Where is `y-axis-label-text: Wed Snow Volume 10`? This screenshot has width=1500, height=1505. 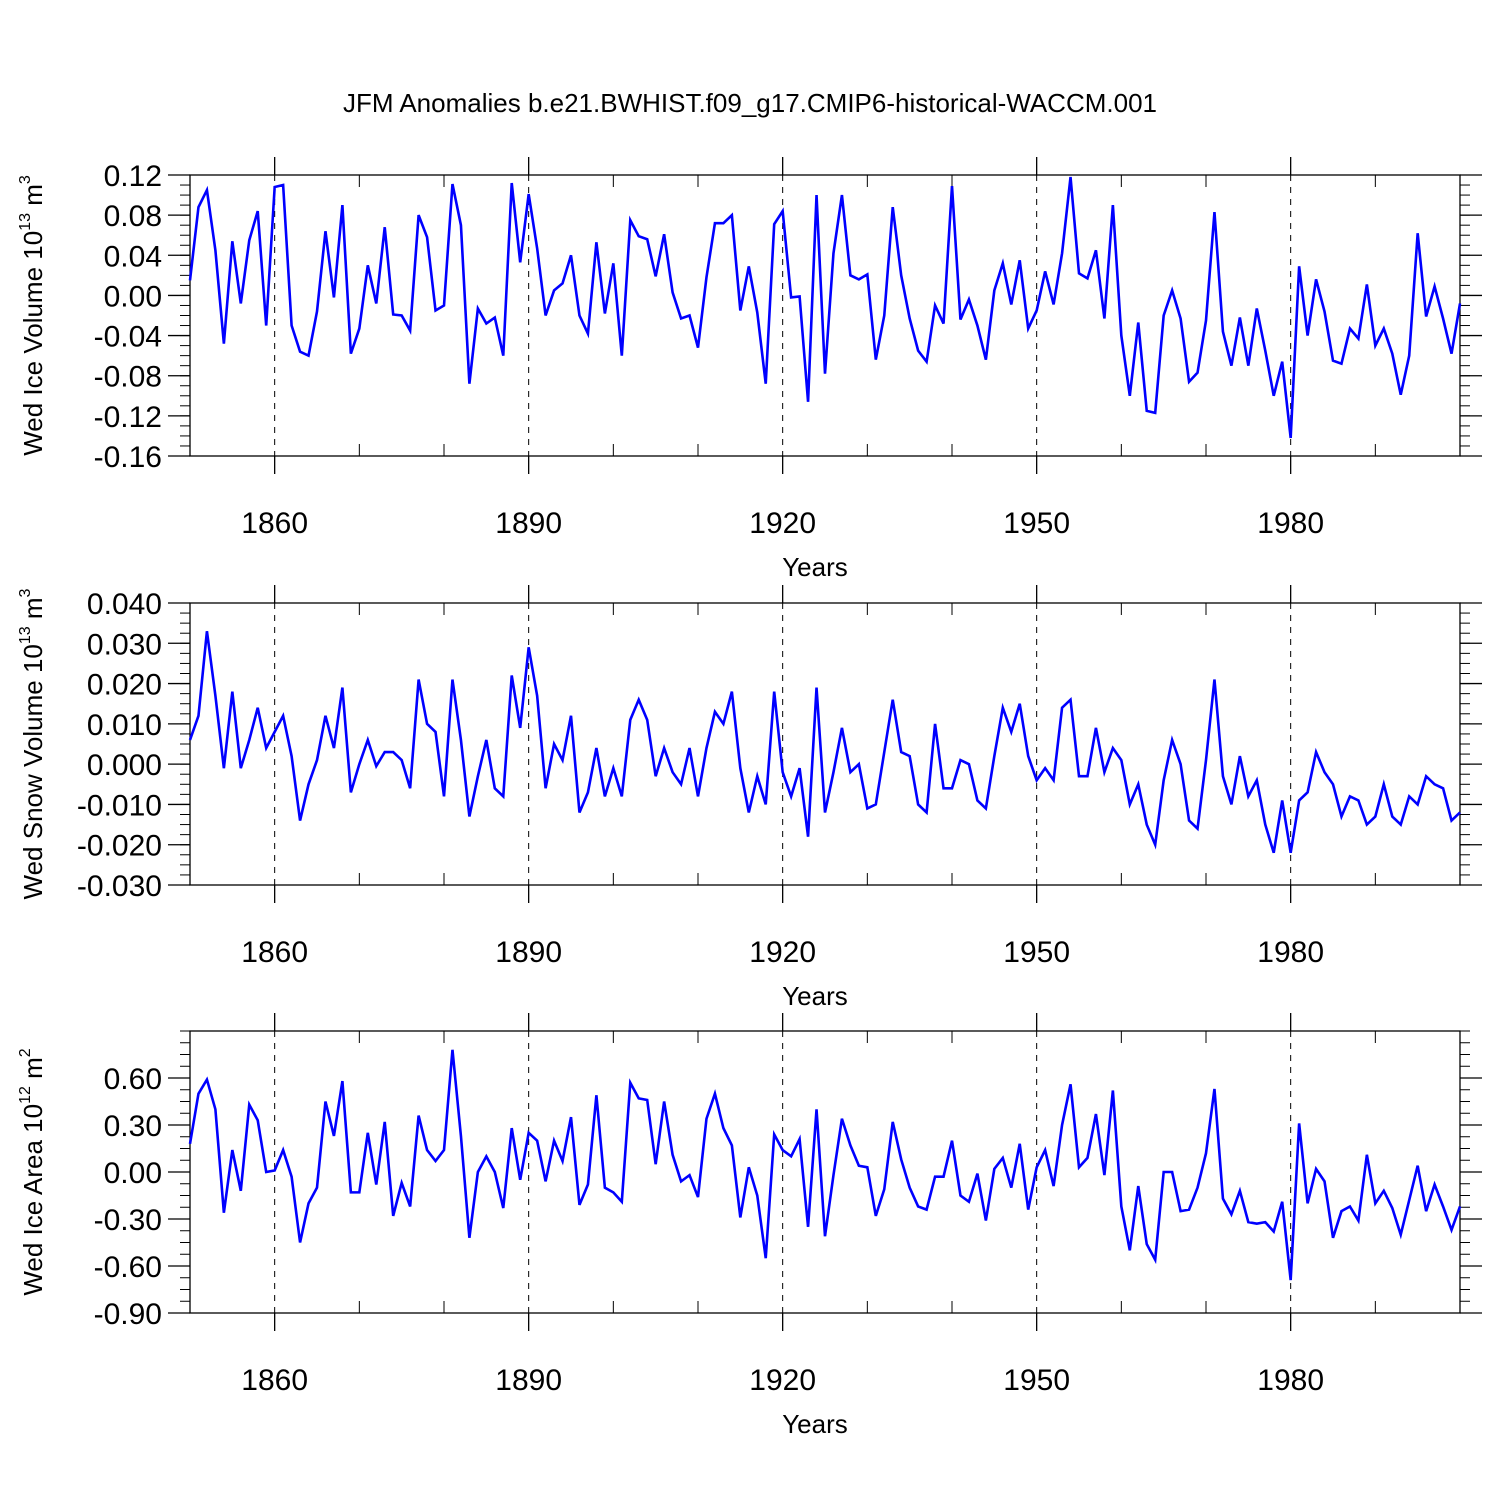
y-axis-label-text: Wed Snow Volume 10 is located at coordinates (33, 771).